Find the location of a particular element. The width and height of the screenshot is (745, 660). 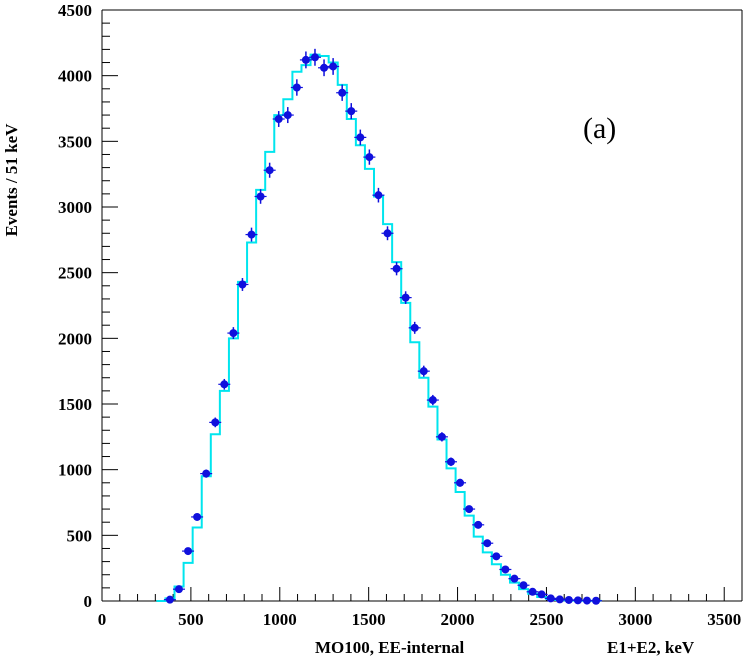

y-tick-label: 3500 is located at coordinates (75, 141).